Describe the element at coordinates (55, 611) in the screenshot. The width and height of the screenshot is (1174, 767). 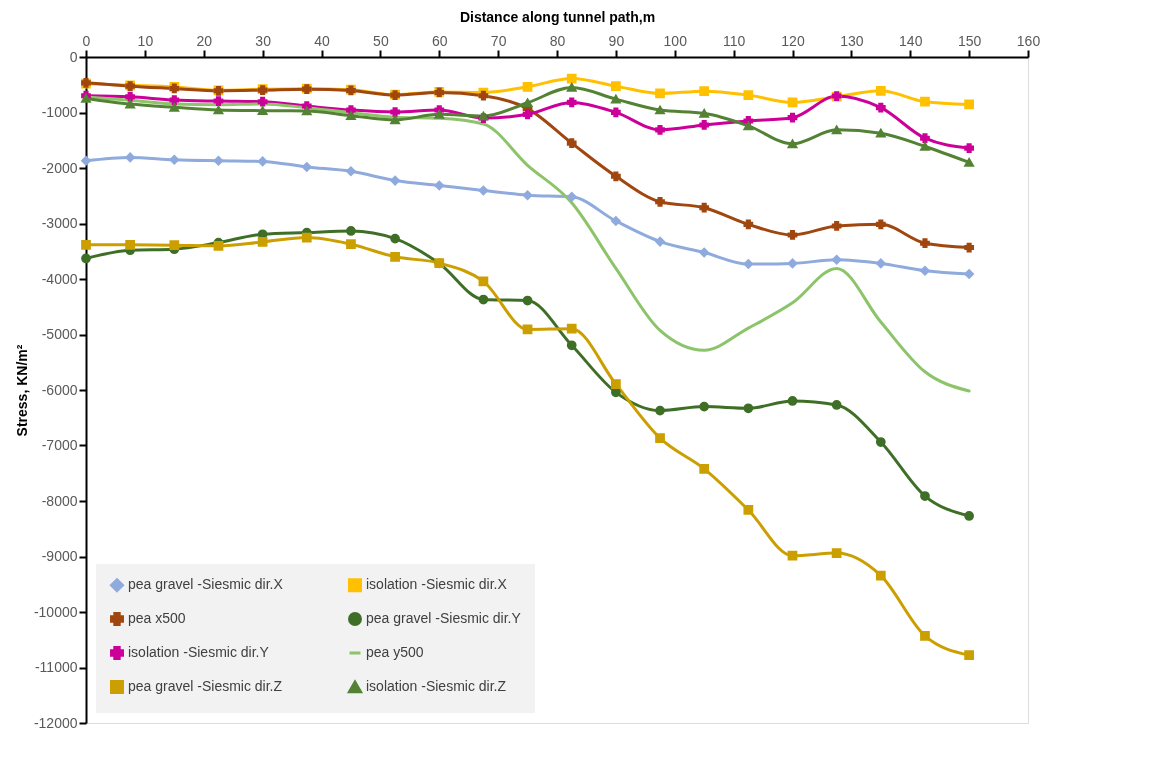
I see `y-tick-label: -10000` at that location.